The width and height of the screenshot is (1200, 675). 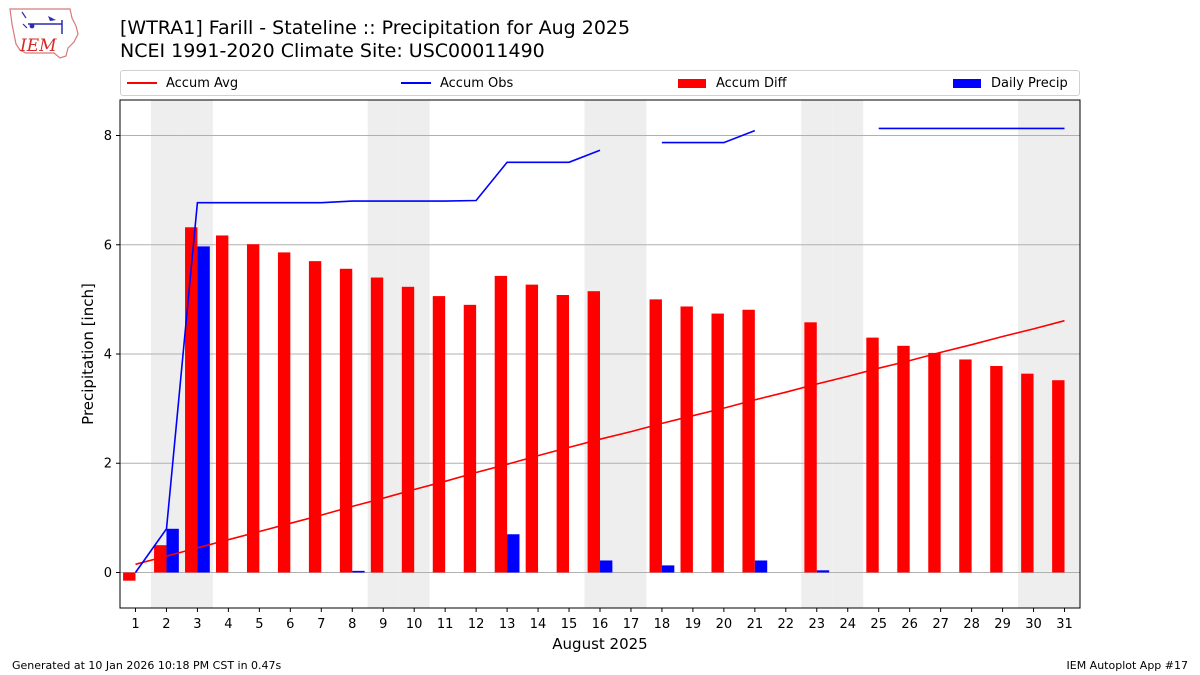 I want to click on x-tick-label: 15, so click(x=569, y=624).